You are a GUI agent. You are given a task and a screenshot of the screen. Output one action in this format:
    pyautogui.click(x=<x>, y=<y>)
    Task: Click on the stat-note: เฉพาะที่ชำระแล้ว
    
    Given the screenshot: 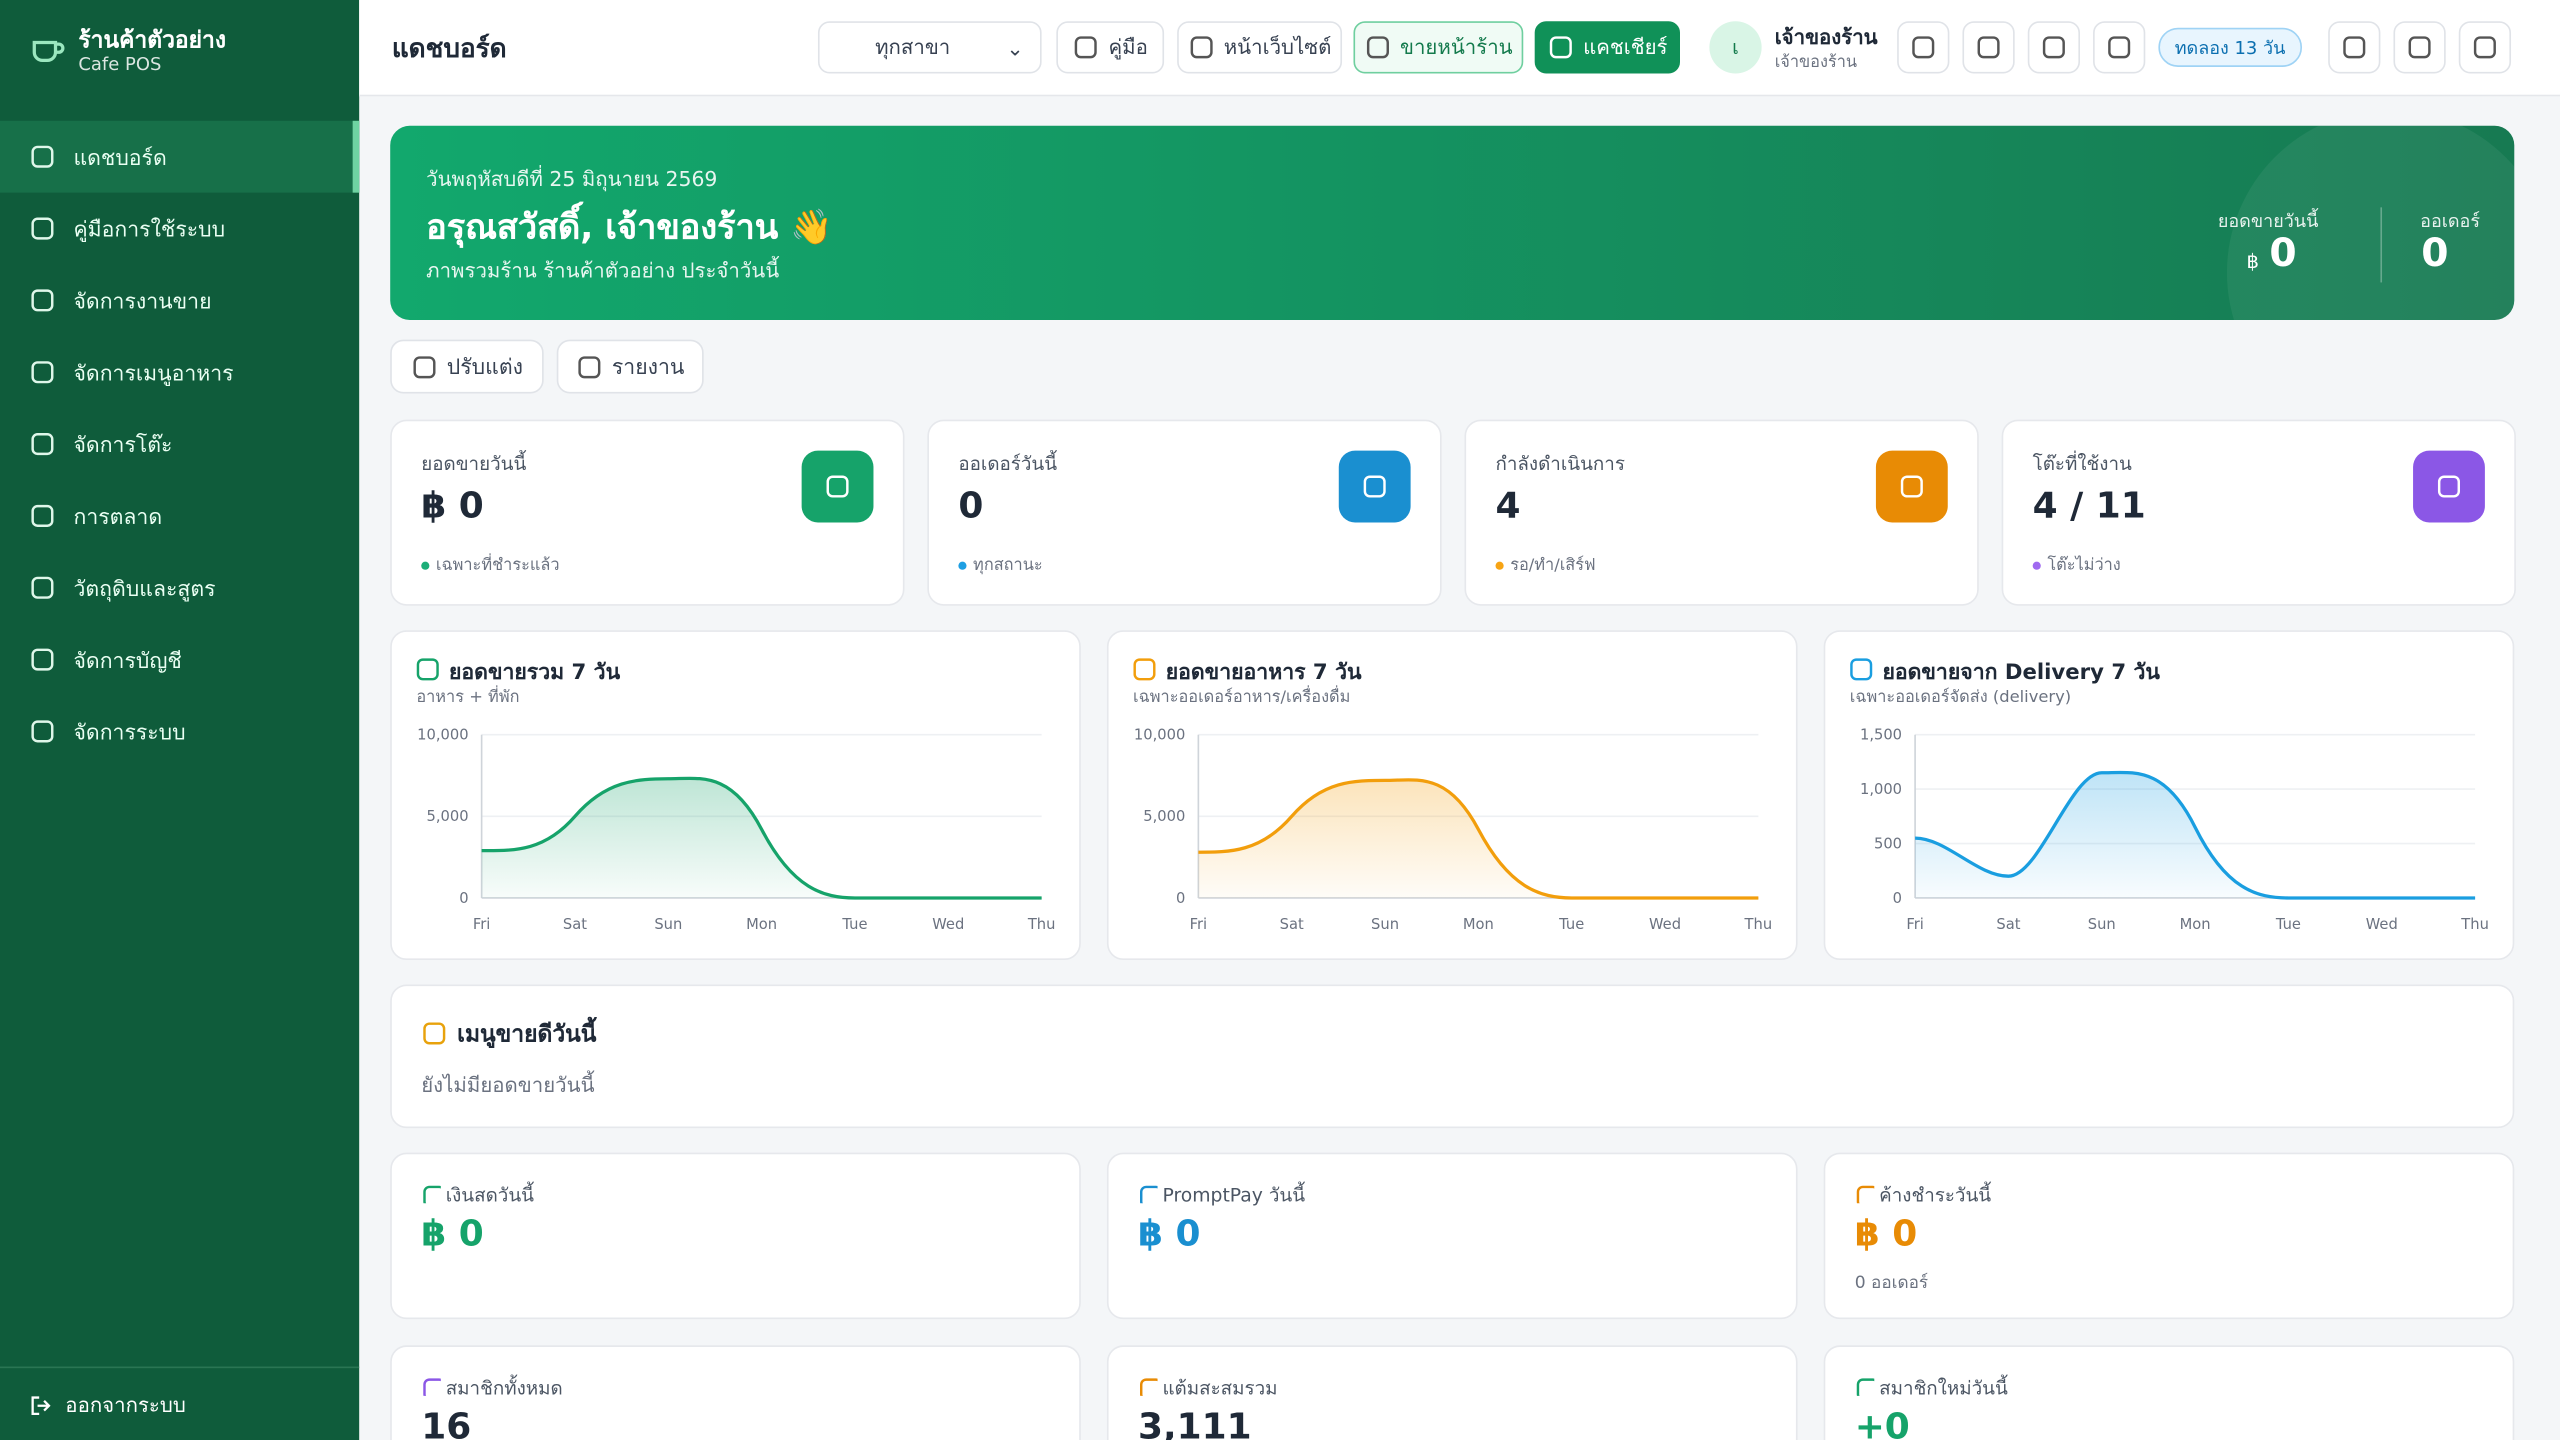 What is the action you would take?
    pyautogui.click(x=490, y=565)
    